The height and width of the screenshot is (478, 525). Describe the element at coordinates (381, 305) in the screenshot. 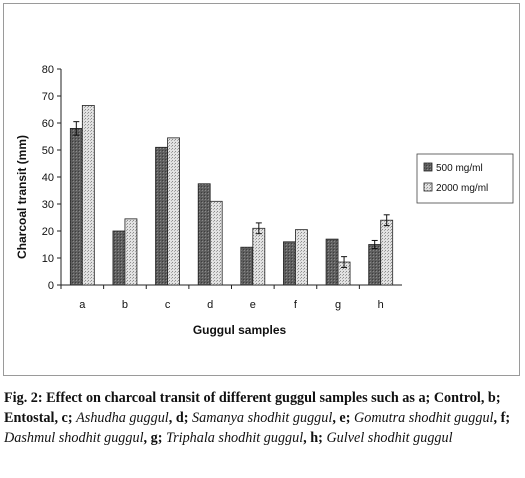

I see `x-tick-label: h` at that location.